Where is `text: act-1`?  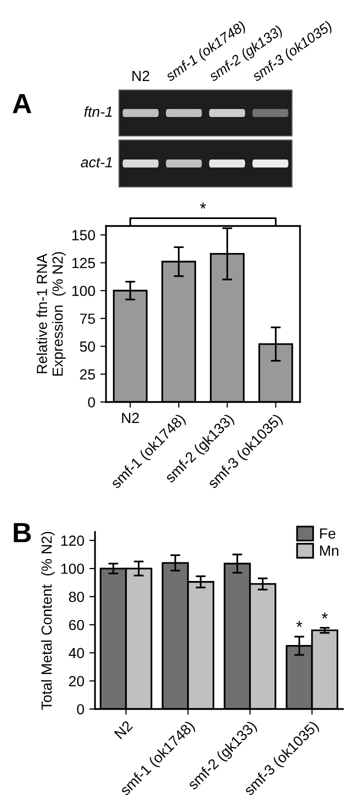 text: act-1 is located at coordinates (96, 162).